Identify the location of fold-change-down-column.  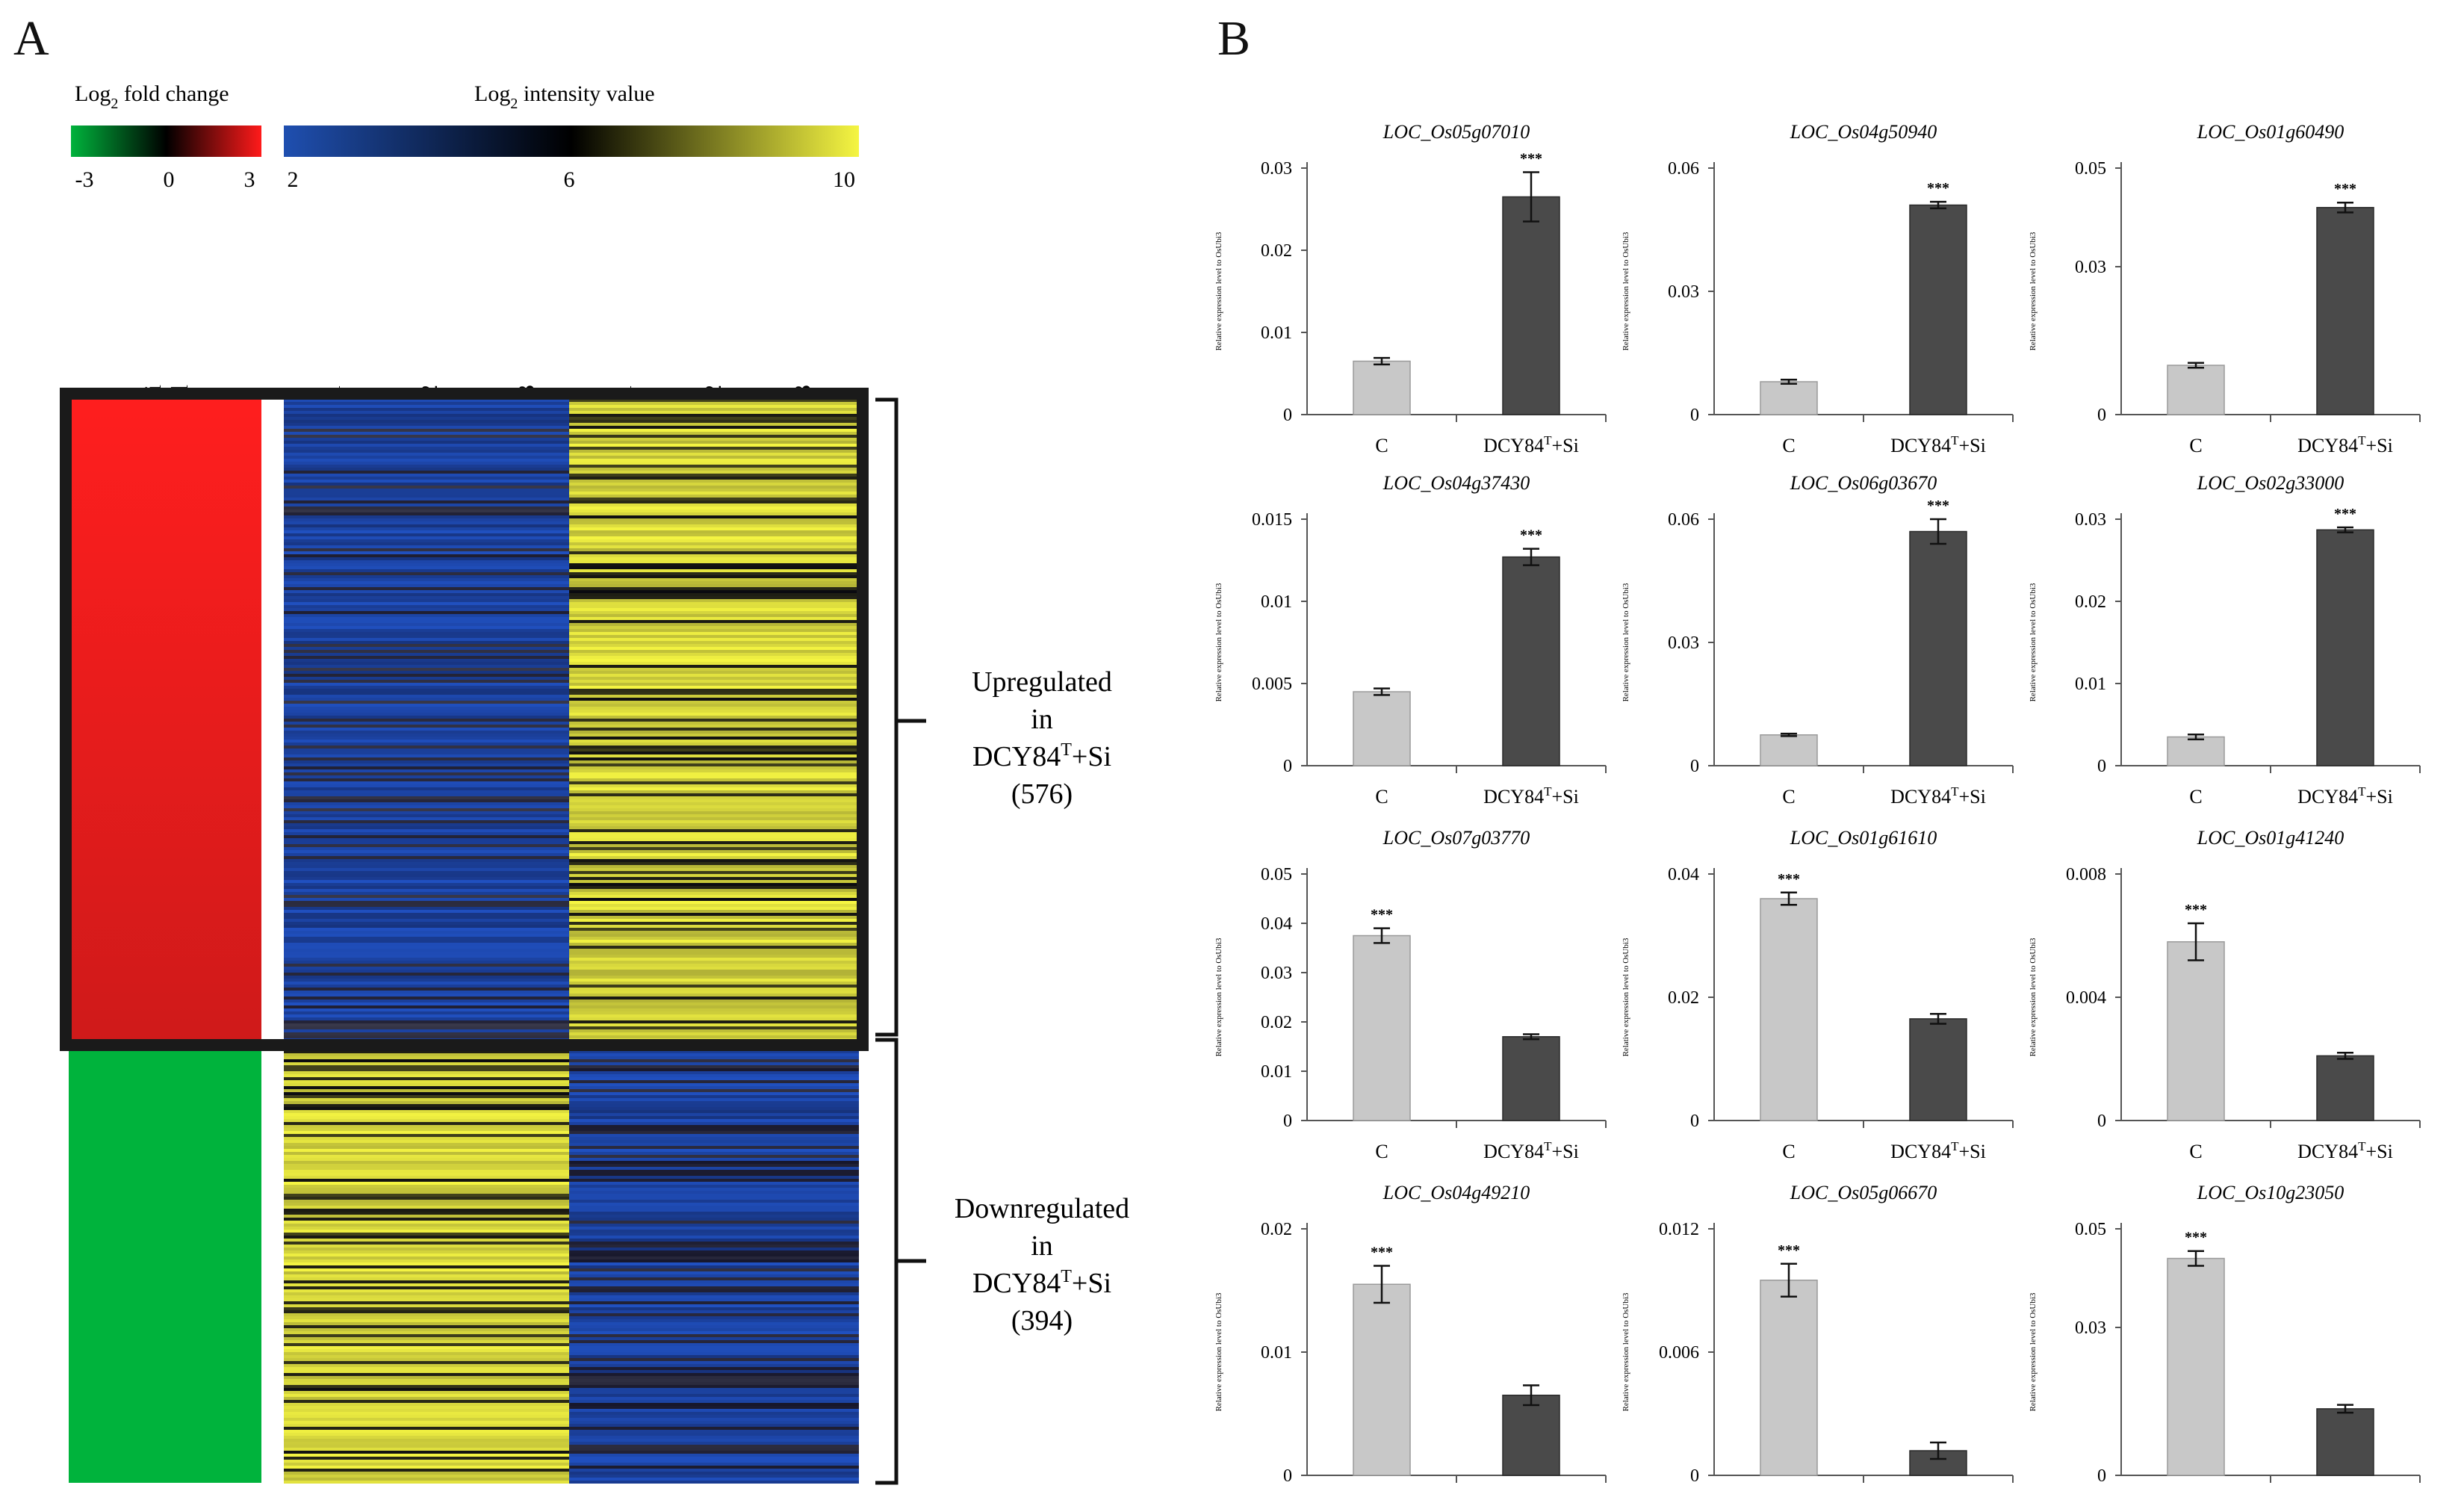
(165, 1262).